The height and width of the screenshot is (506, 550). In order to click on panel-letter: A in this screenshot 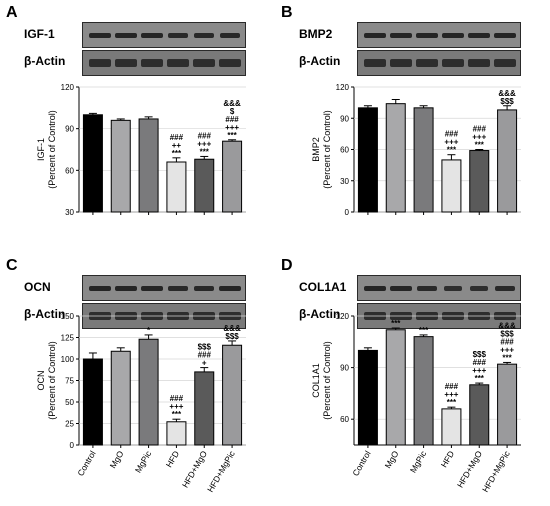, I will do `click(12, 12)`.